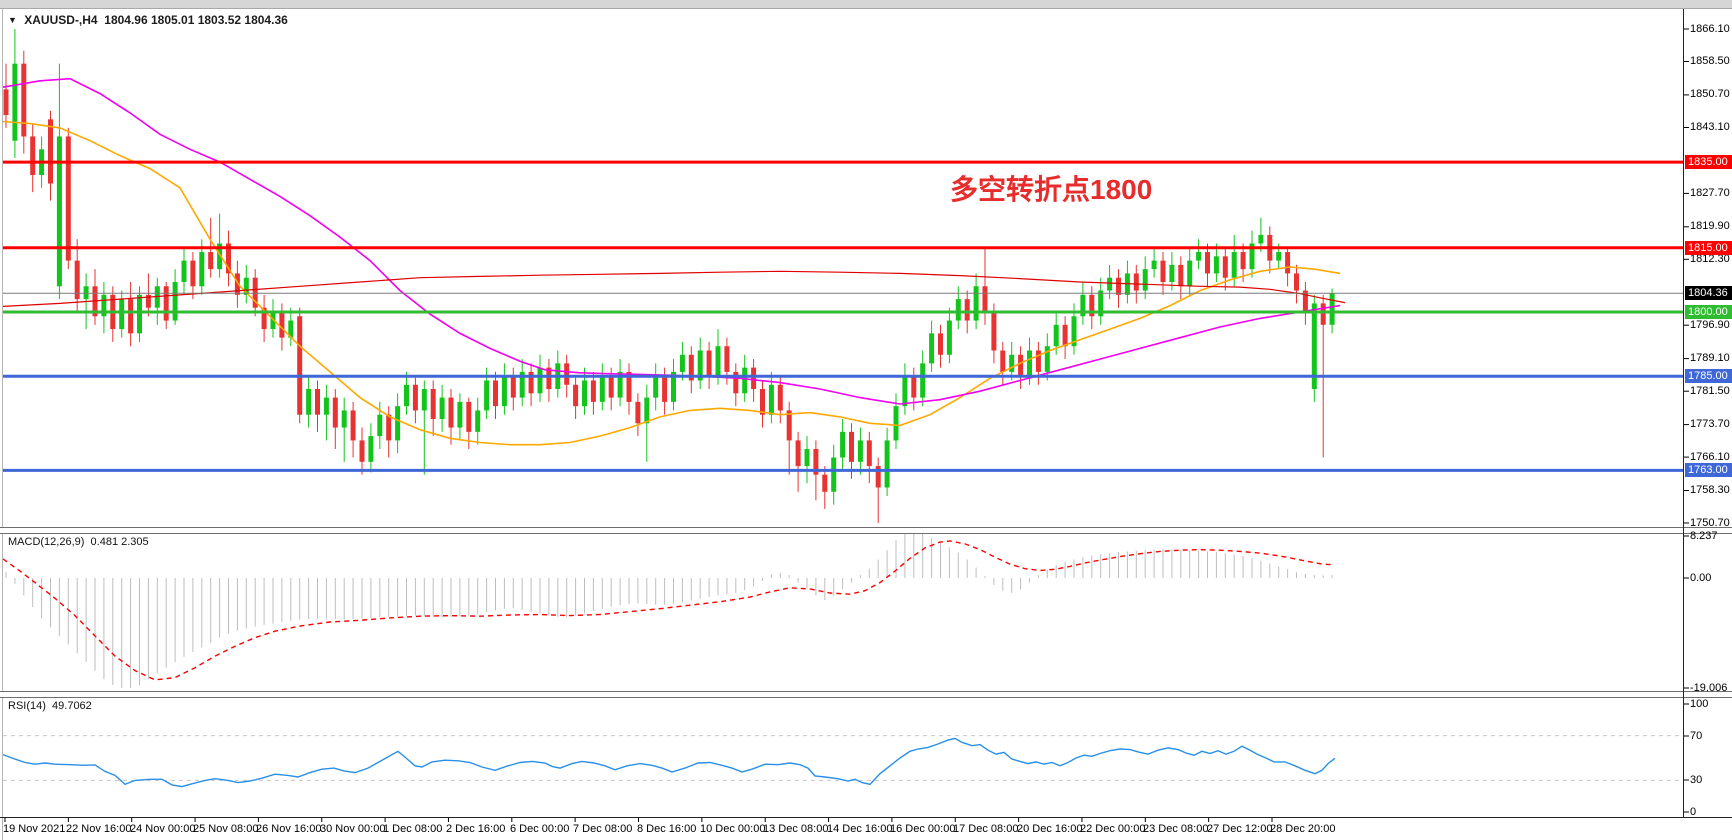 The width and height of the screenshot is (1732, 840). Describe the element at coordinates (1693, 811) in the screenshot. I see `indicator-axis-label: 0` at that location.